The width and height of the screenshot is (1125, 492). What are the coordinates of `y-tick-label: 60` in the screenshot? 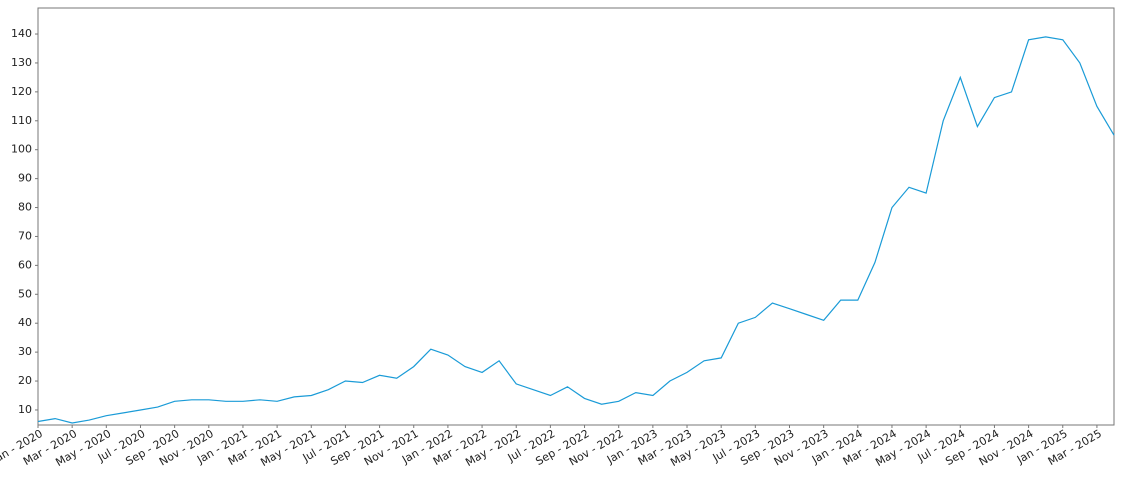 It's located at (25, 264).